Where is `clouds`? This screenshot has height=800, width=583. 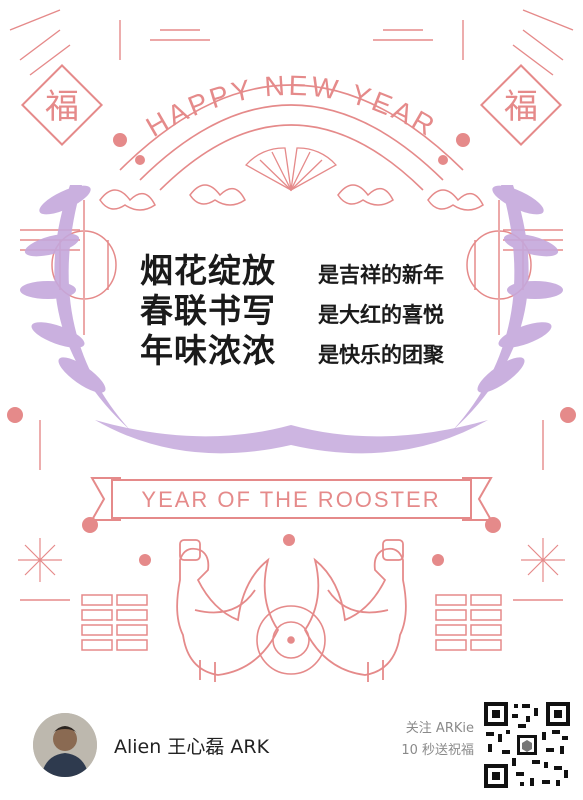 clouds is located at coordinates (291, 197).